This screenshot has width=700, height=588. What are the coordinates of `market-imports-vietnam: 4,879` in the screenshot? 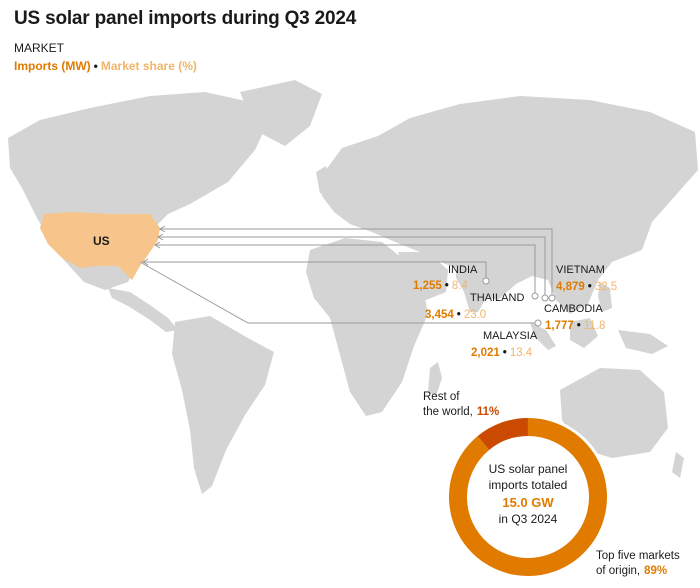 It's located at (570, 287).